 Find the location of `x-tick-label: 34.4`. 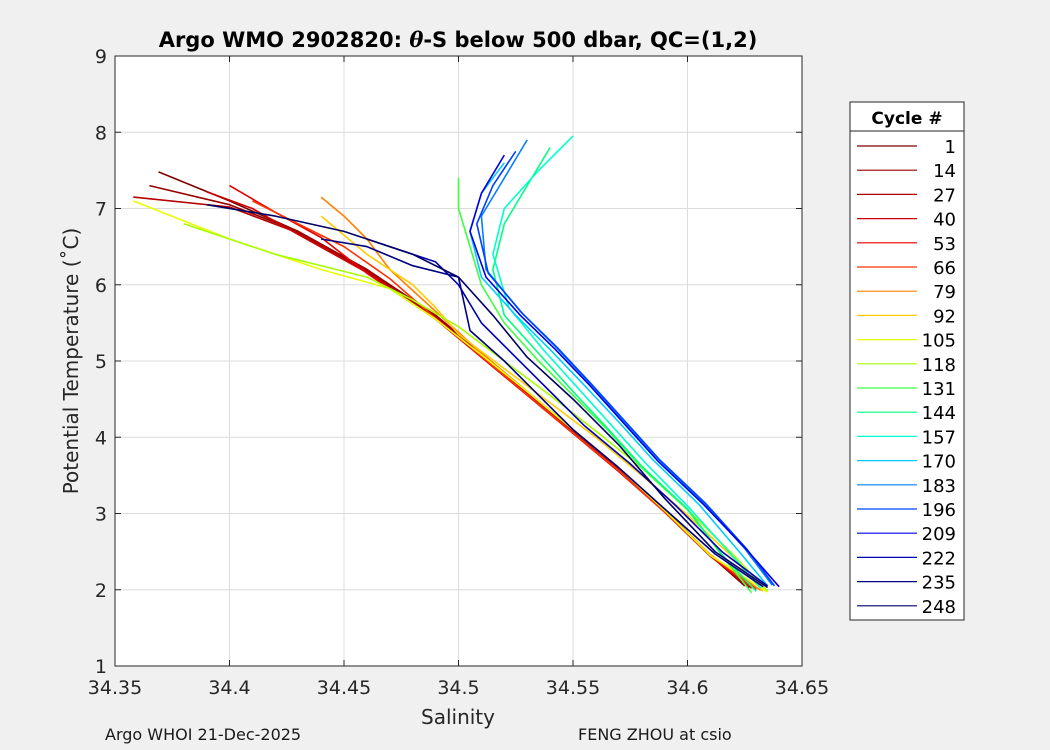

x-tick-label: 34.4 is located at coordinates (229, 688).